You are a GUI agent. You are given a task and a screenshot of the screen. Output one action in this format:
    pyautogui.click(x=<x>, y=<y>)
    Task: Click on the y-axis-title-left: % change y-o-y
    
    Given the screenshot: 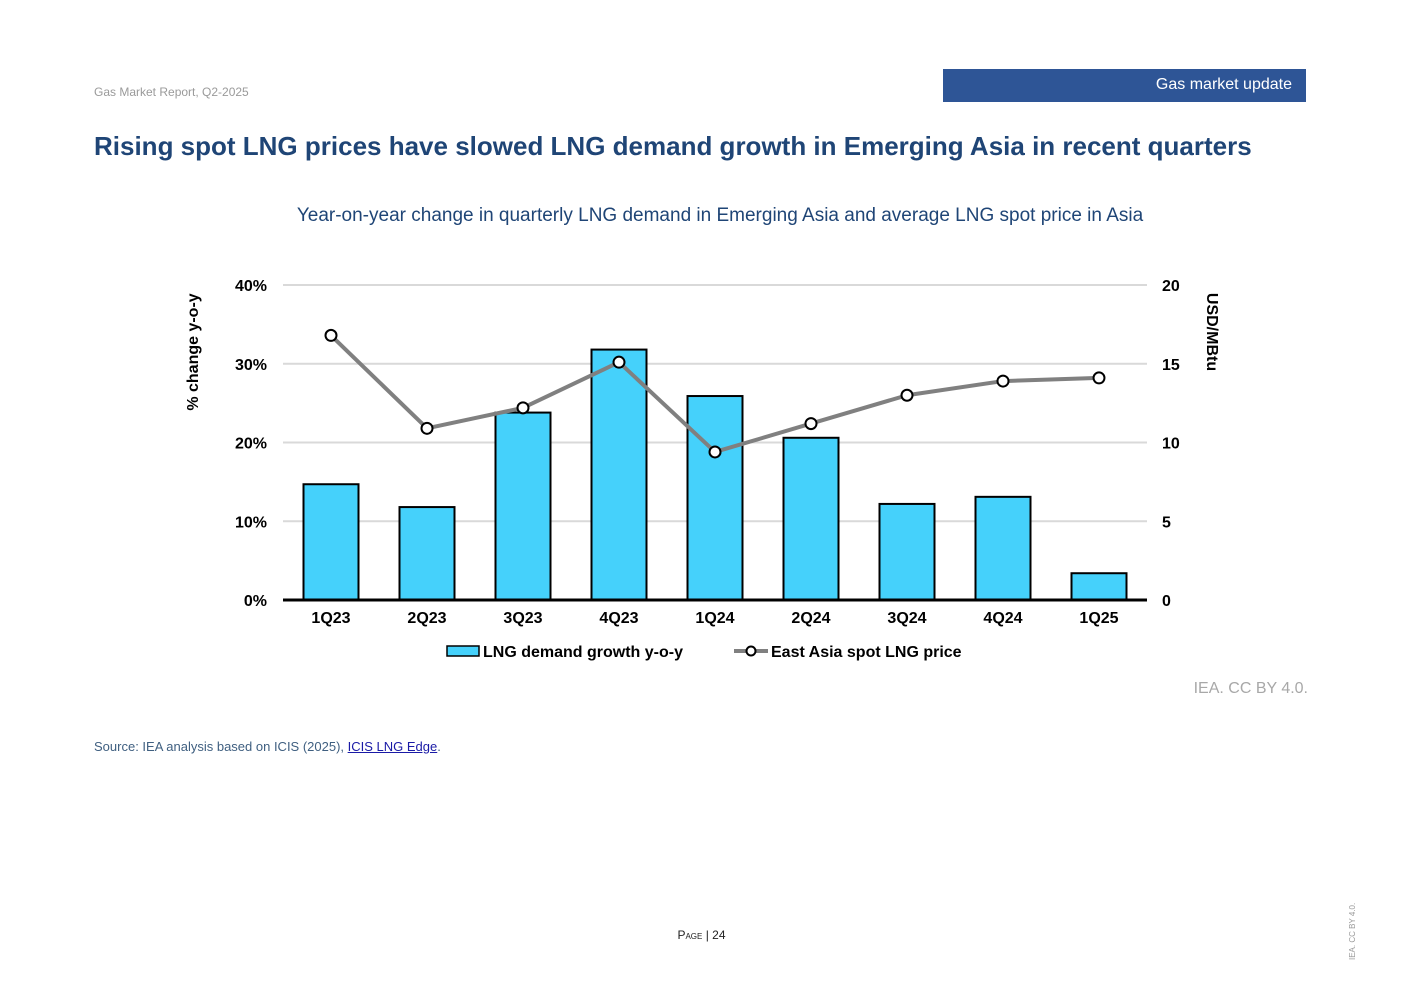 What is the action you would take?
    pyautogui.click(x=193, y=351)
    